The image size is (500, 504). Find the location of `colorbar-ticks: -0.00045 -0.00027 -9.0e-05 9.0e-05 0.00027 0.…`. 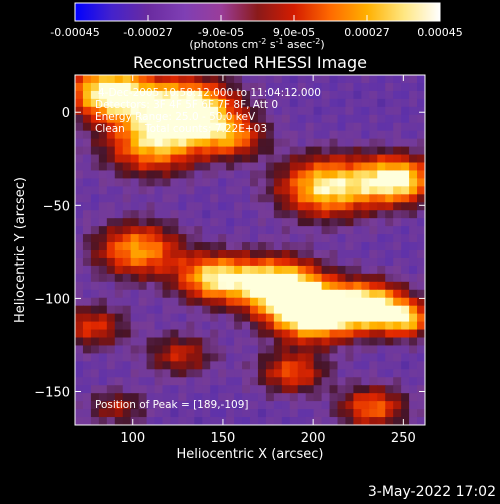

colorbar-ticks: -0.00045 -0.00027 -9.0e-05 9.0e-05 0.00027 0.… is located at coordinates (256, 27).